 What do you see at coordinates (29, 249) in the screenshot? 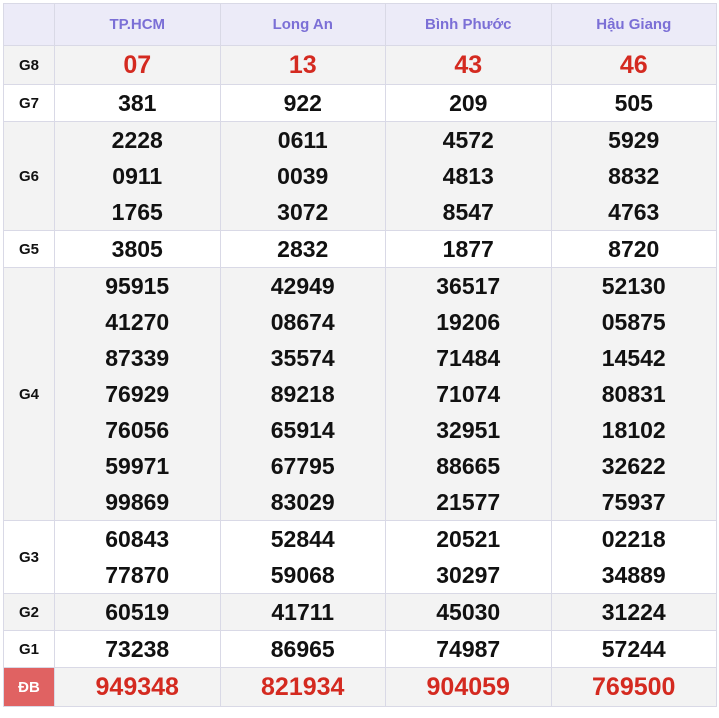
I see `prize-label: G5` at bounding box center [29, 249].